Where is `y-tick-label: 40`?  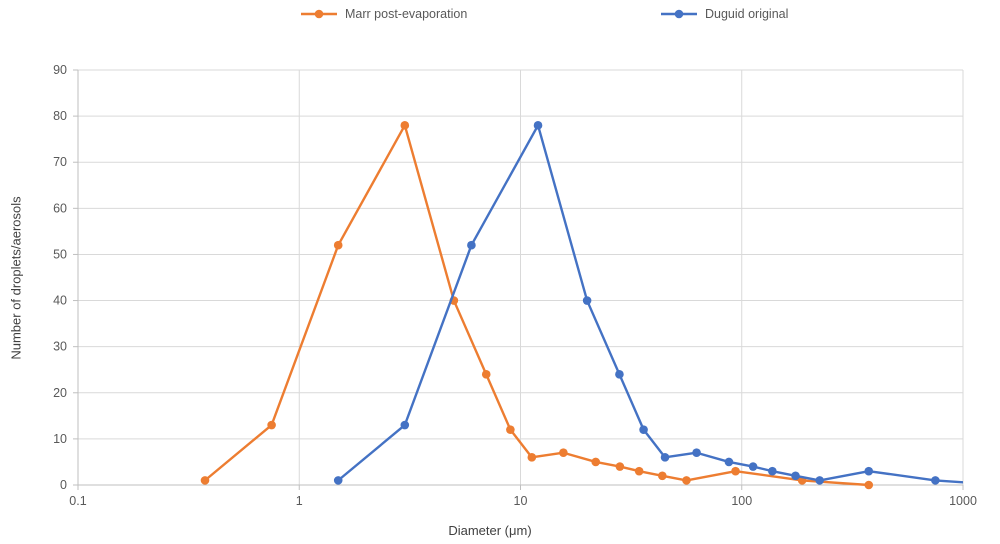 y-tick-label: 40 is located at coordinates (60, 301).